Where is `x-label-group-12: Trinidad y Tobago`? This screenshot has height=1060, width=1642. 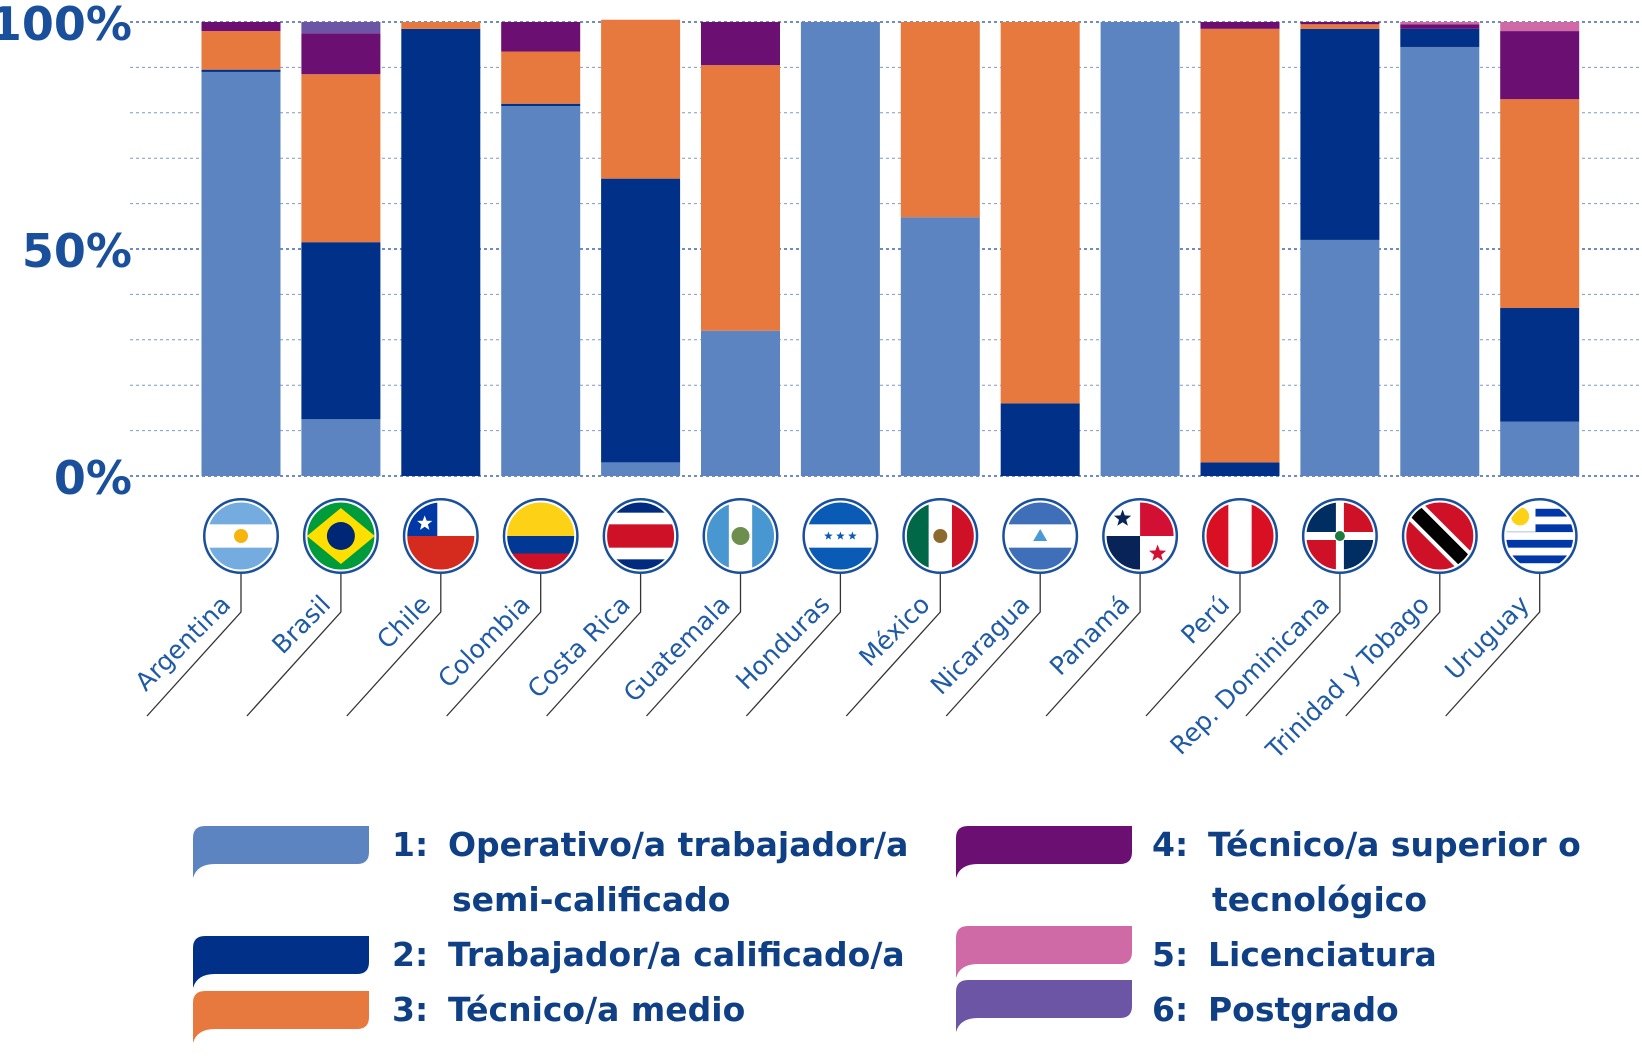 x-label-group-12: Trinidad y Tobago is located at coordinates (1350, 669).